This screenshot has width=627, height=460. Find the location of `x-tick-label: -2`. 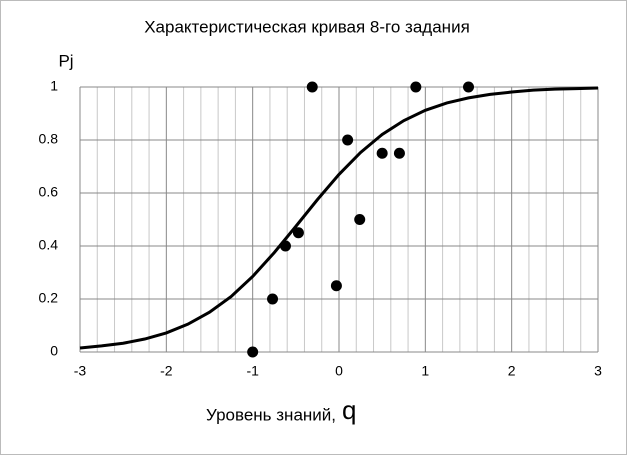

x-tick-label: -2 is located at coordinates (166, 371).